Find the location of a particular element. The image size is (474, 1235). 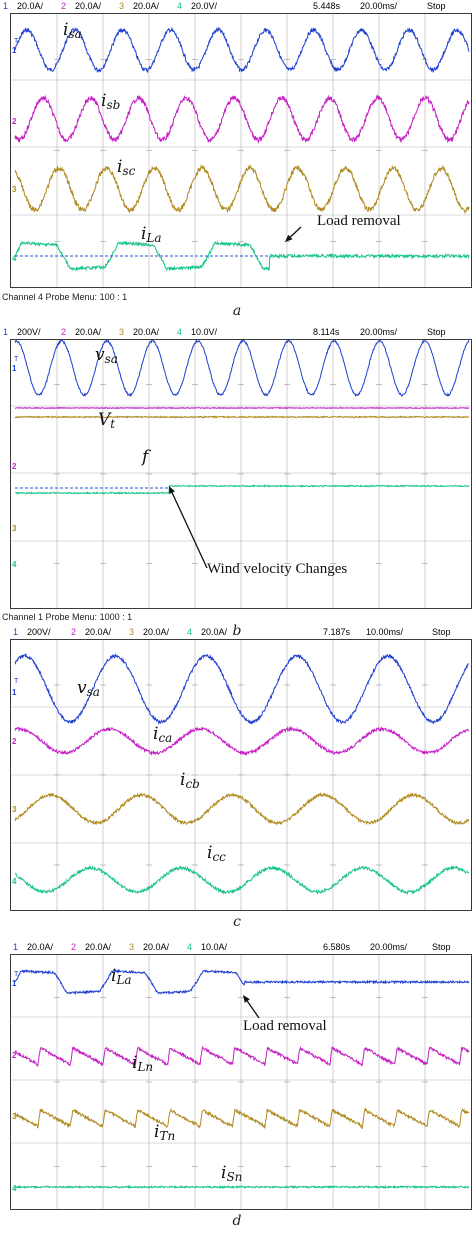

label-icc: icc is located at coordinates (216, 853).